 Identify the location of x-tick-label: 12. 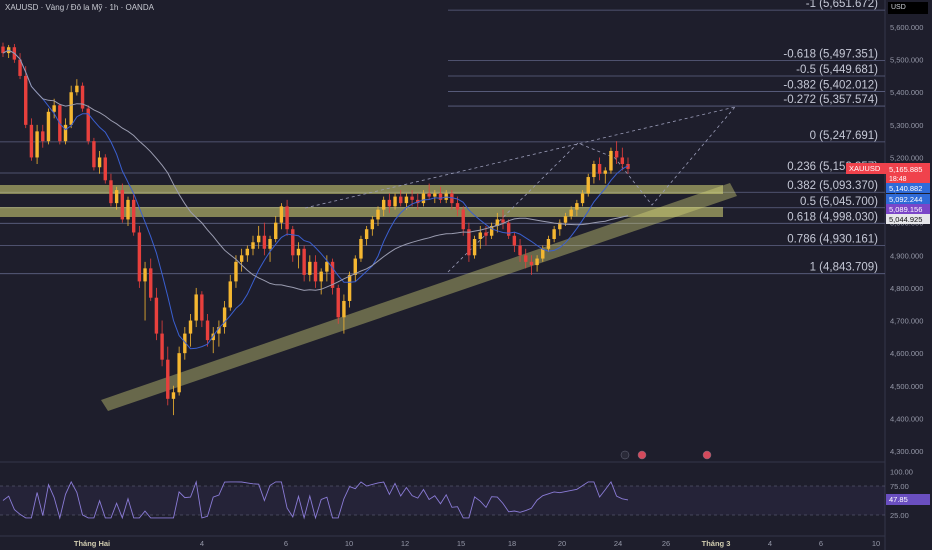
(405, 543).